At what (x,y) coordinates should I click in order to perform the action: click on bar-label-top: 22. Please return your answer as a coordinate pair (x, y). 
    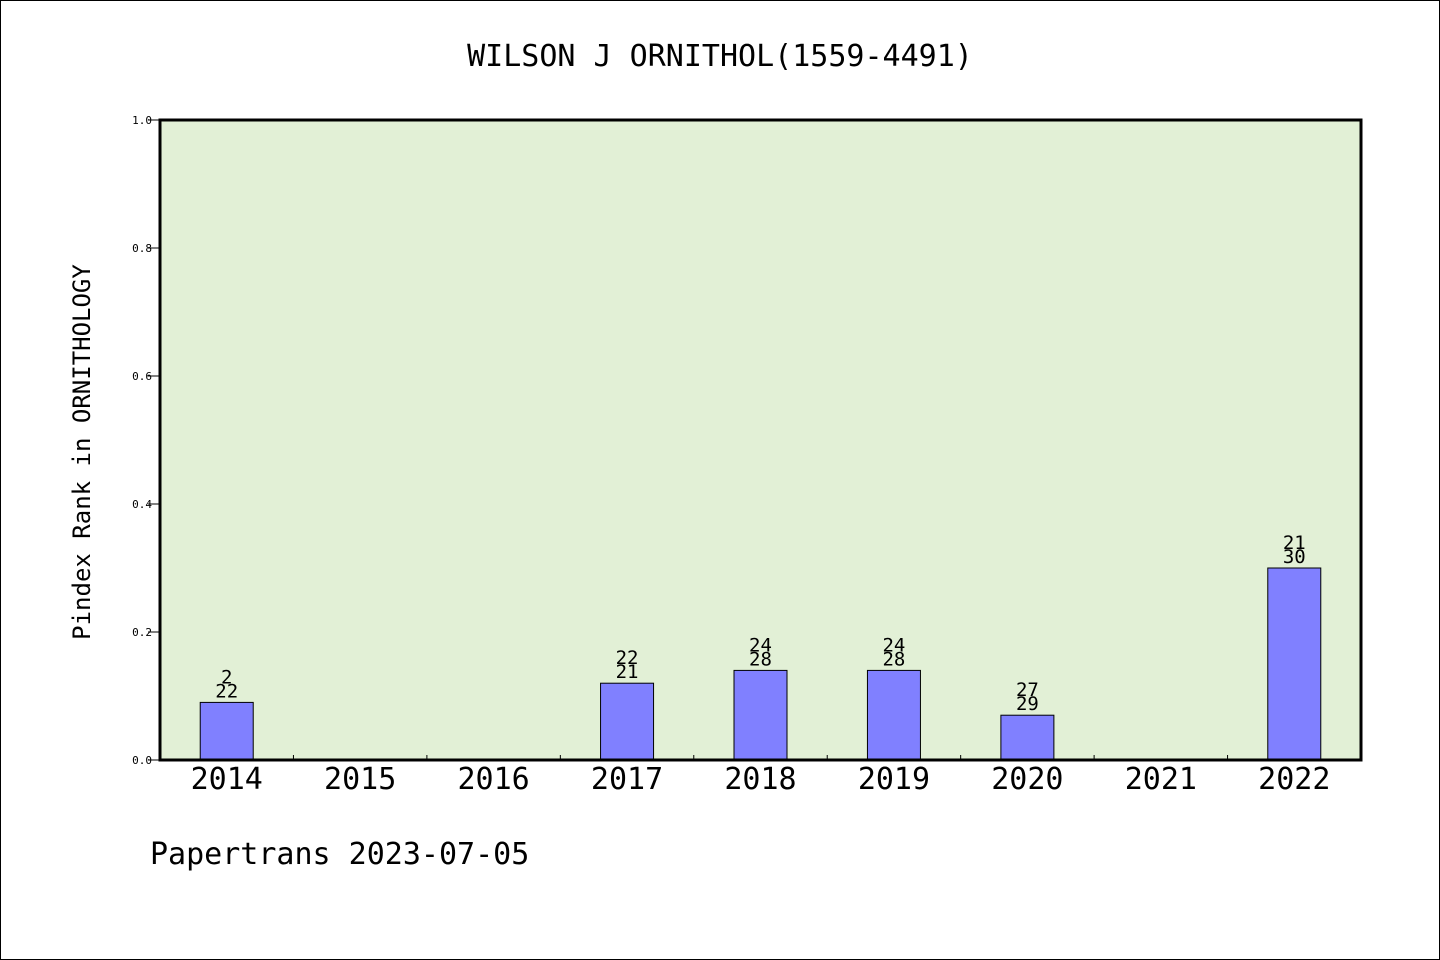
    Looking at the image, I should click on (627, 658).